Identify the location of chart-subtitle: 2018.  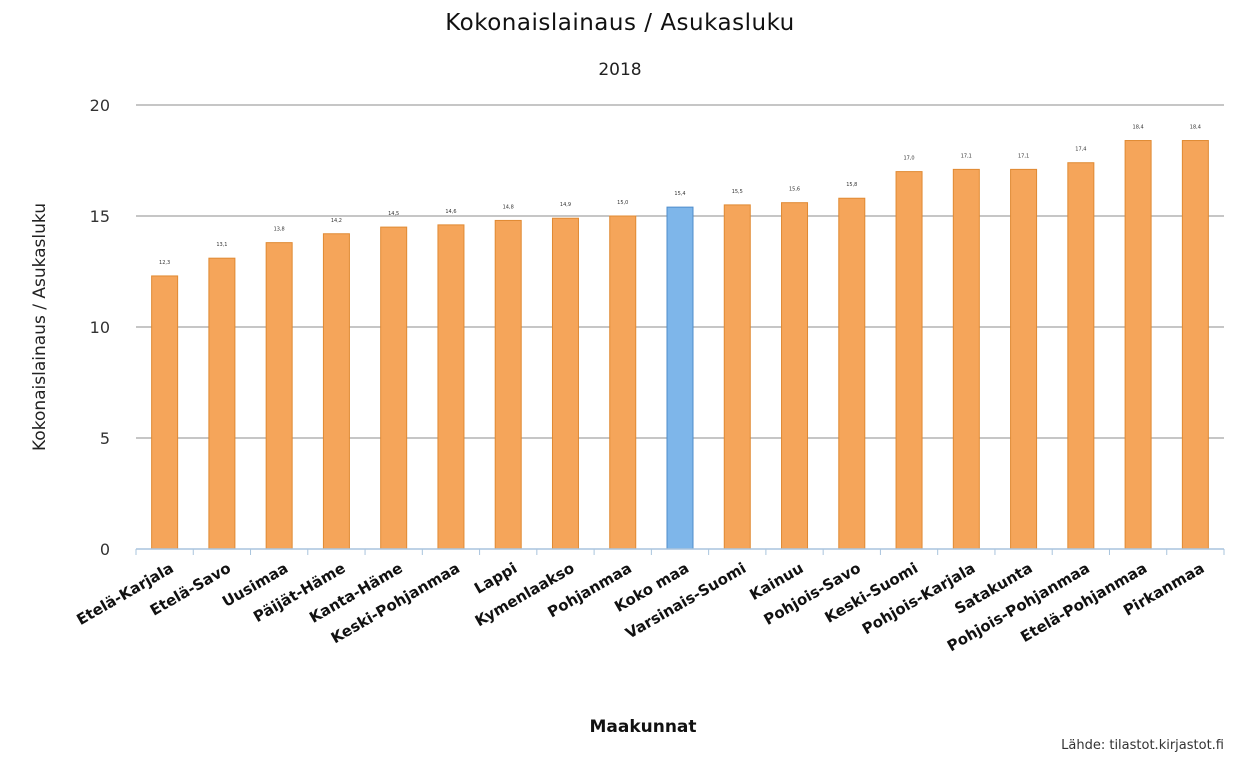
(620, 70).